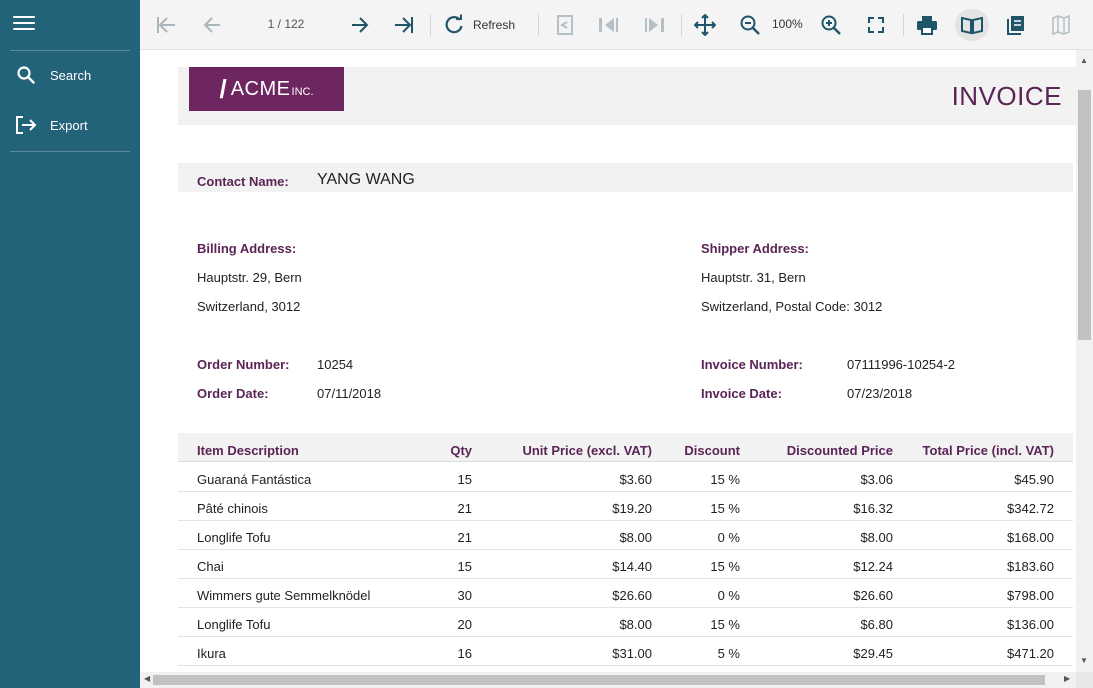  I want to click on zoom-level-select: 100%, so click(787, 24).